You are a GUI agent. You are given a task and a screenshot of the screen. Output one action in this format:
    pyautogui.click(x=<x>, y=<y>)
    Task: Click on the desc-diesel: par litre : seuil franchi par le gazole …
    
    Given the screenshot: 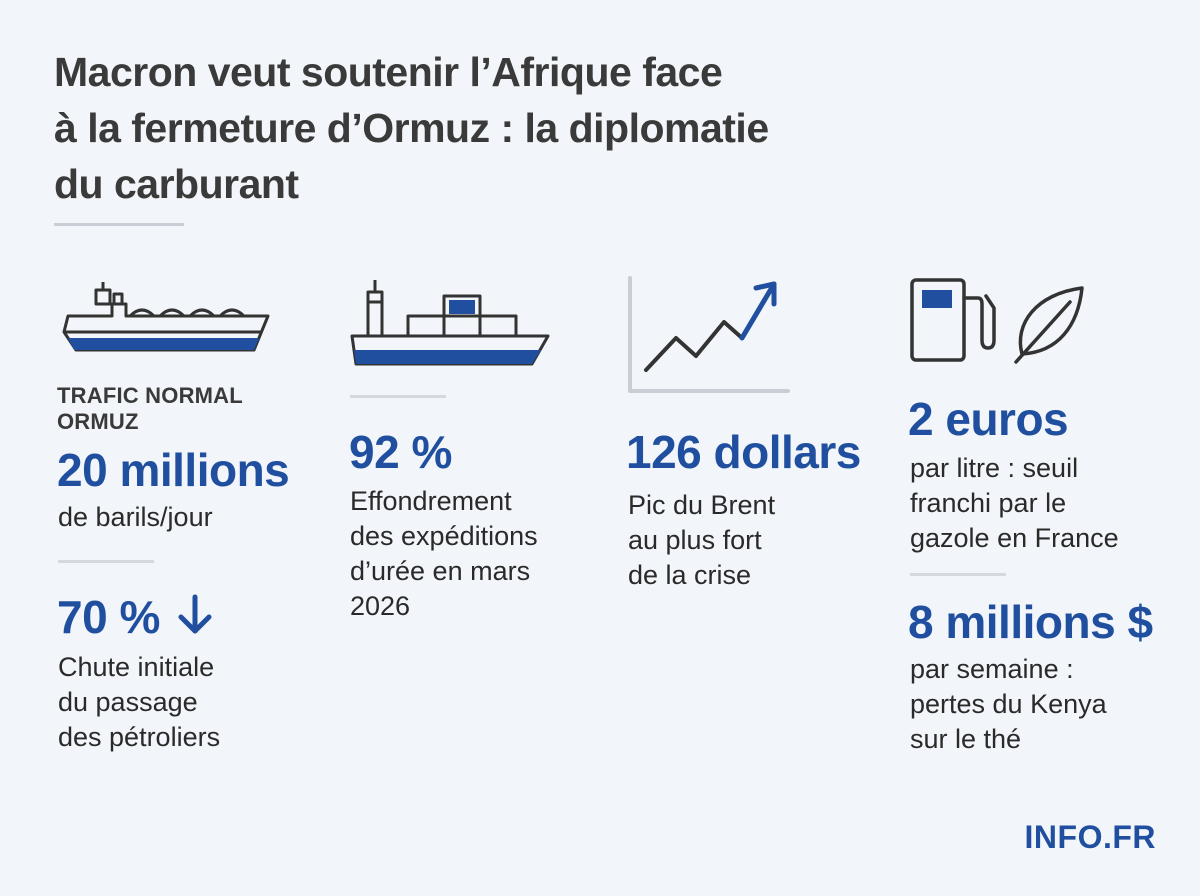 What is the action you would take?
    pyautogui.click(x=1014, y=503)
    